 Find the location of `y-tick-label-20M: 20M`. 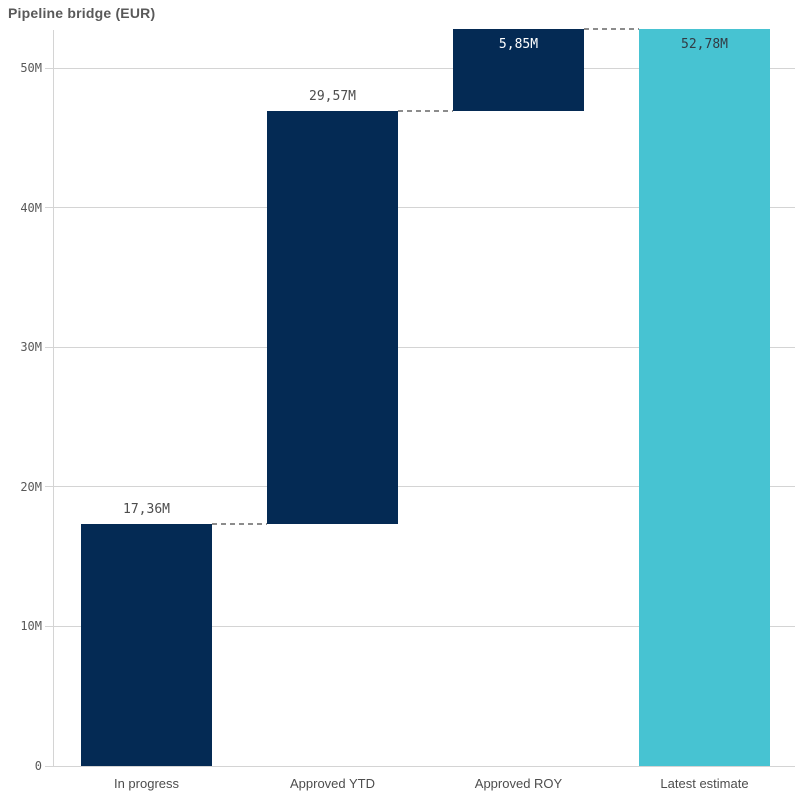

y-tick-label-20M: 20M is located at coordinates (31, 486).